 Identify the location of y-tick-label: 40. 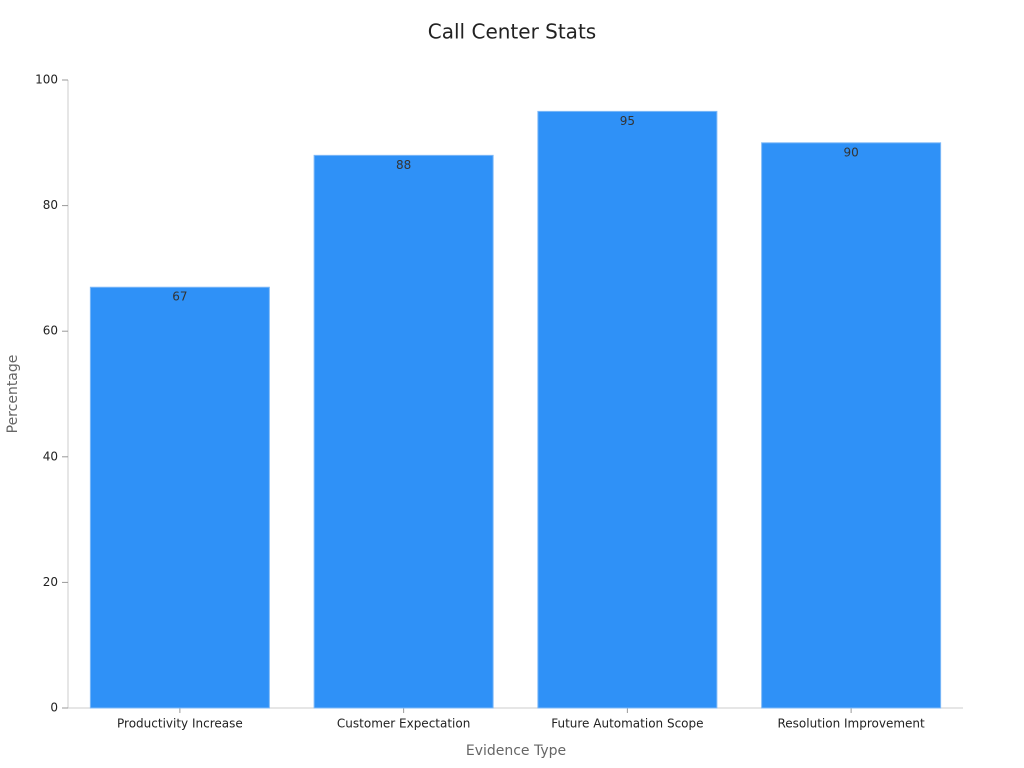
(50, 456).